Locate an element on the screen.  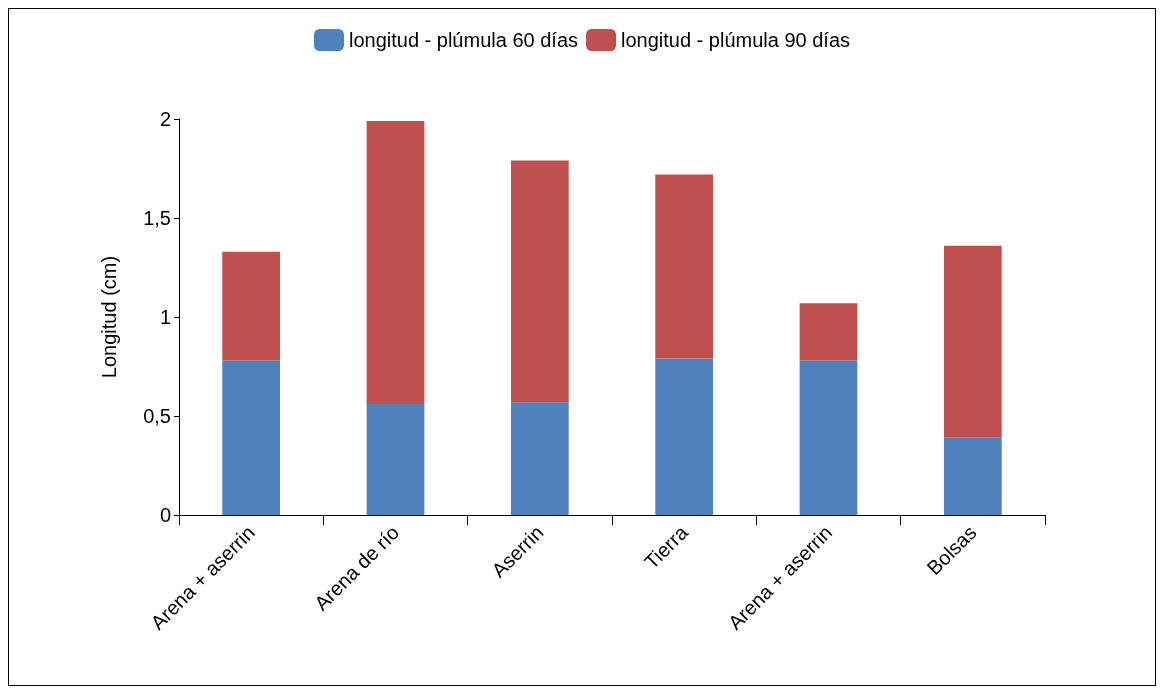
legend-label: longitud - plúmula 60 días is located at coordinates (463, 40).